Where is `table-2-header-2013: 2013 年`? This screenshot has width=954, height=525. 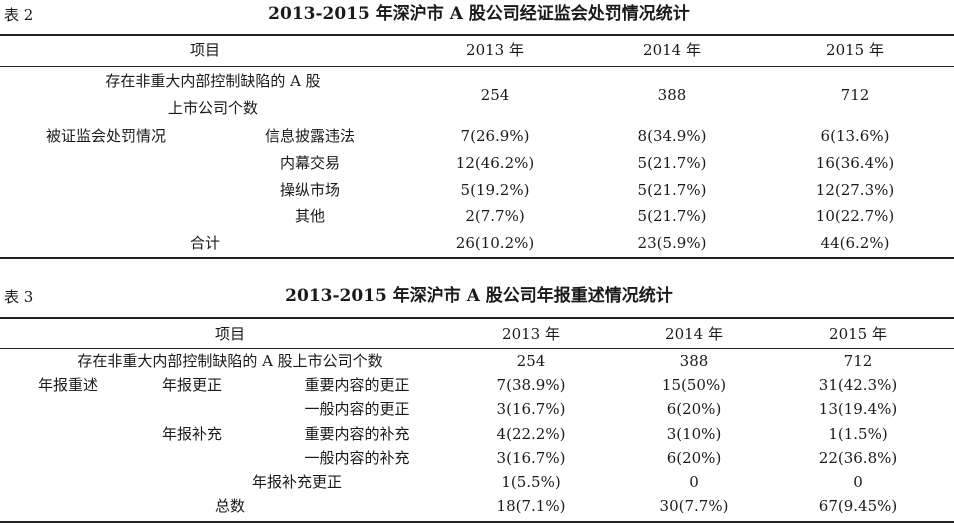
table-2-header-2013: 2013 年 is located at coordinates (495, 50).